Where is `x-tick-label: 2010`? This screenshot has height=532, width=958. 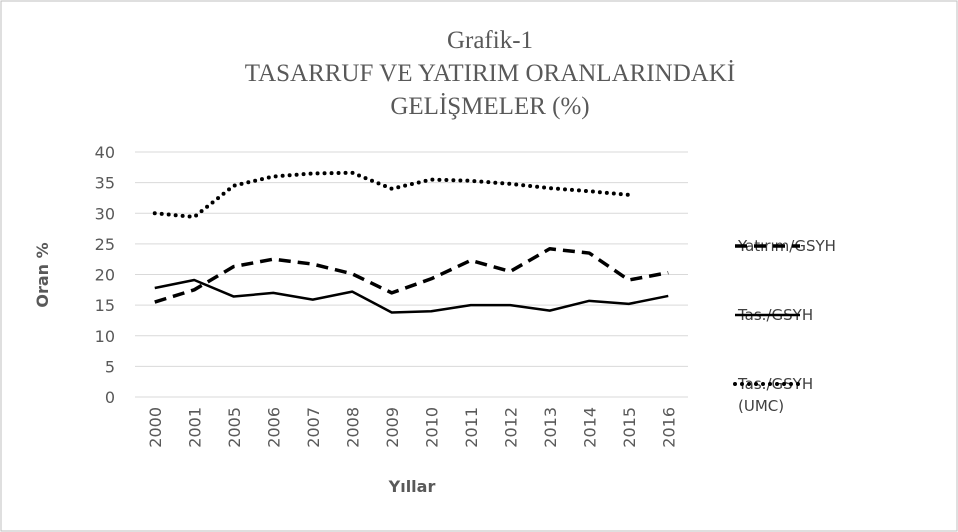
x-tick-label: 2010 is located at coordinates (431, 427).